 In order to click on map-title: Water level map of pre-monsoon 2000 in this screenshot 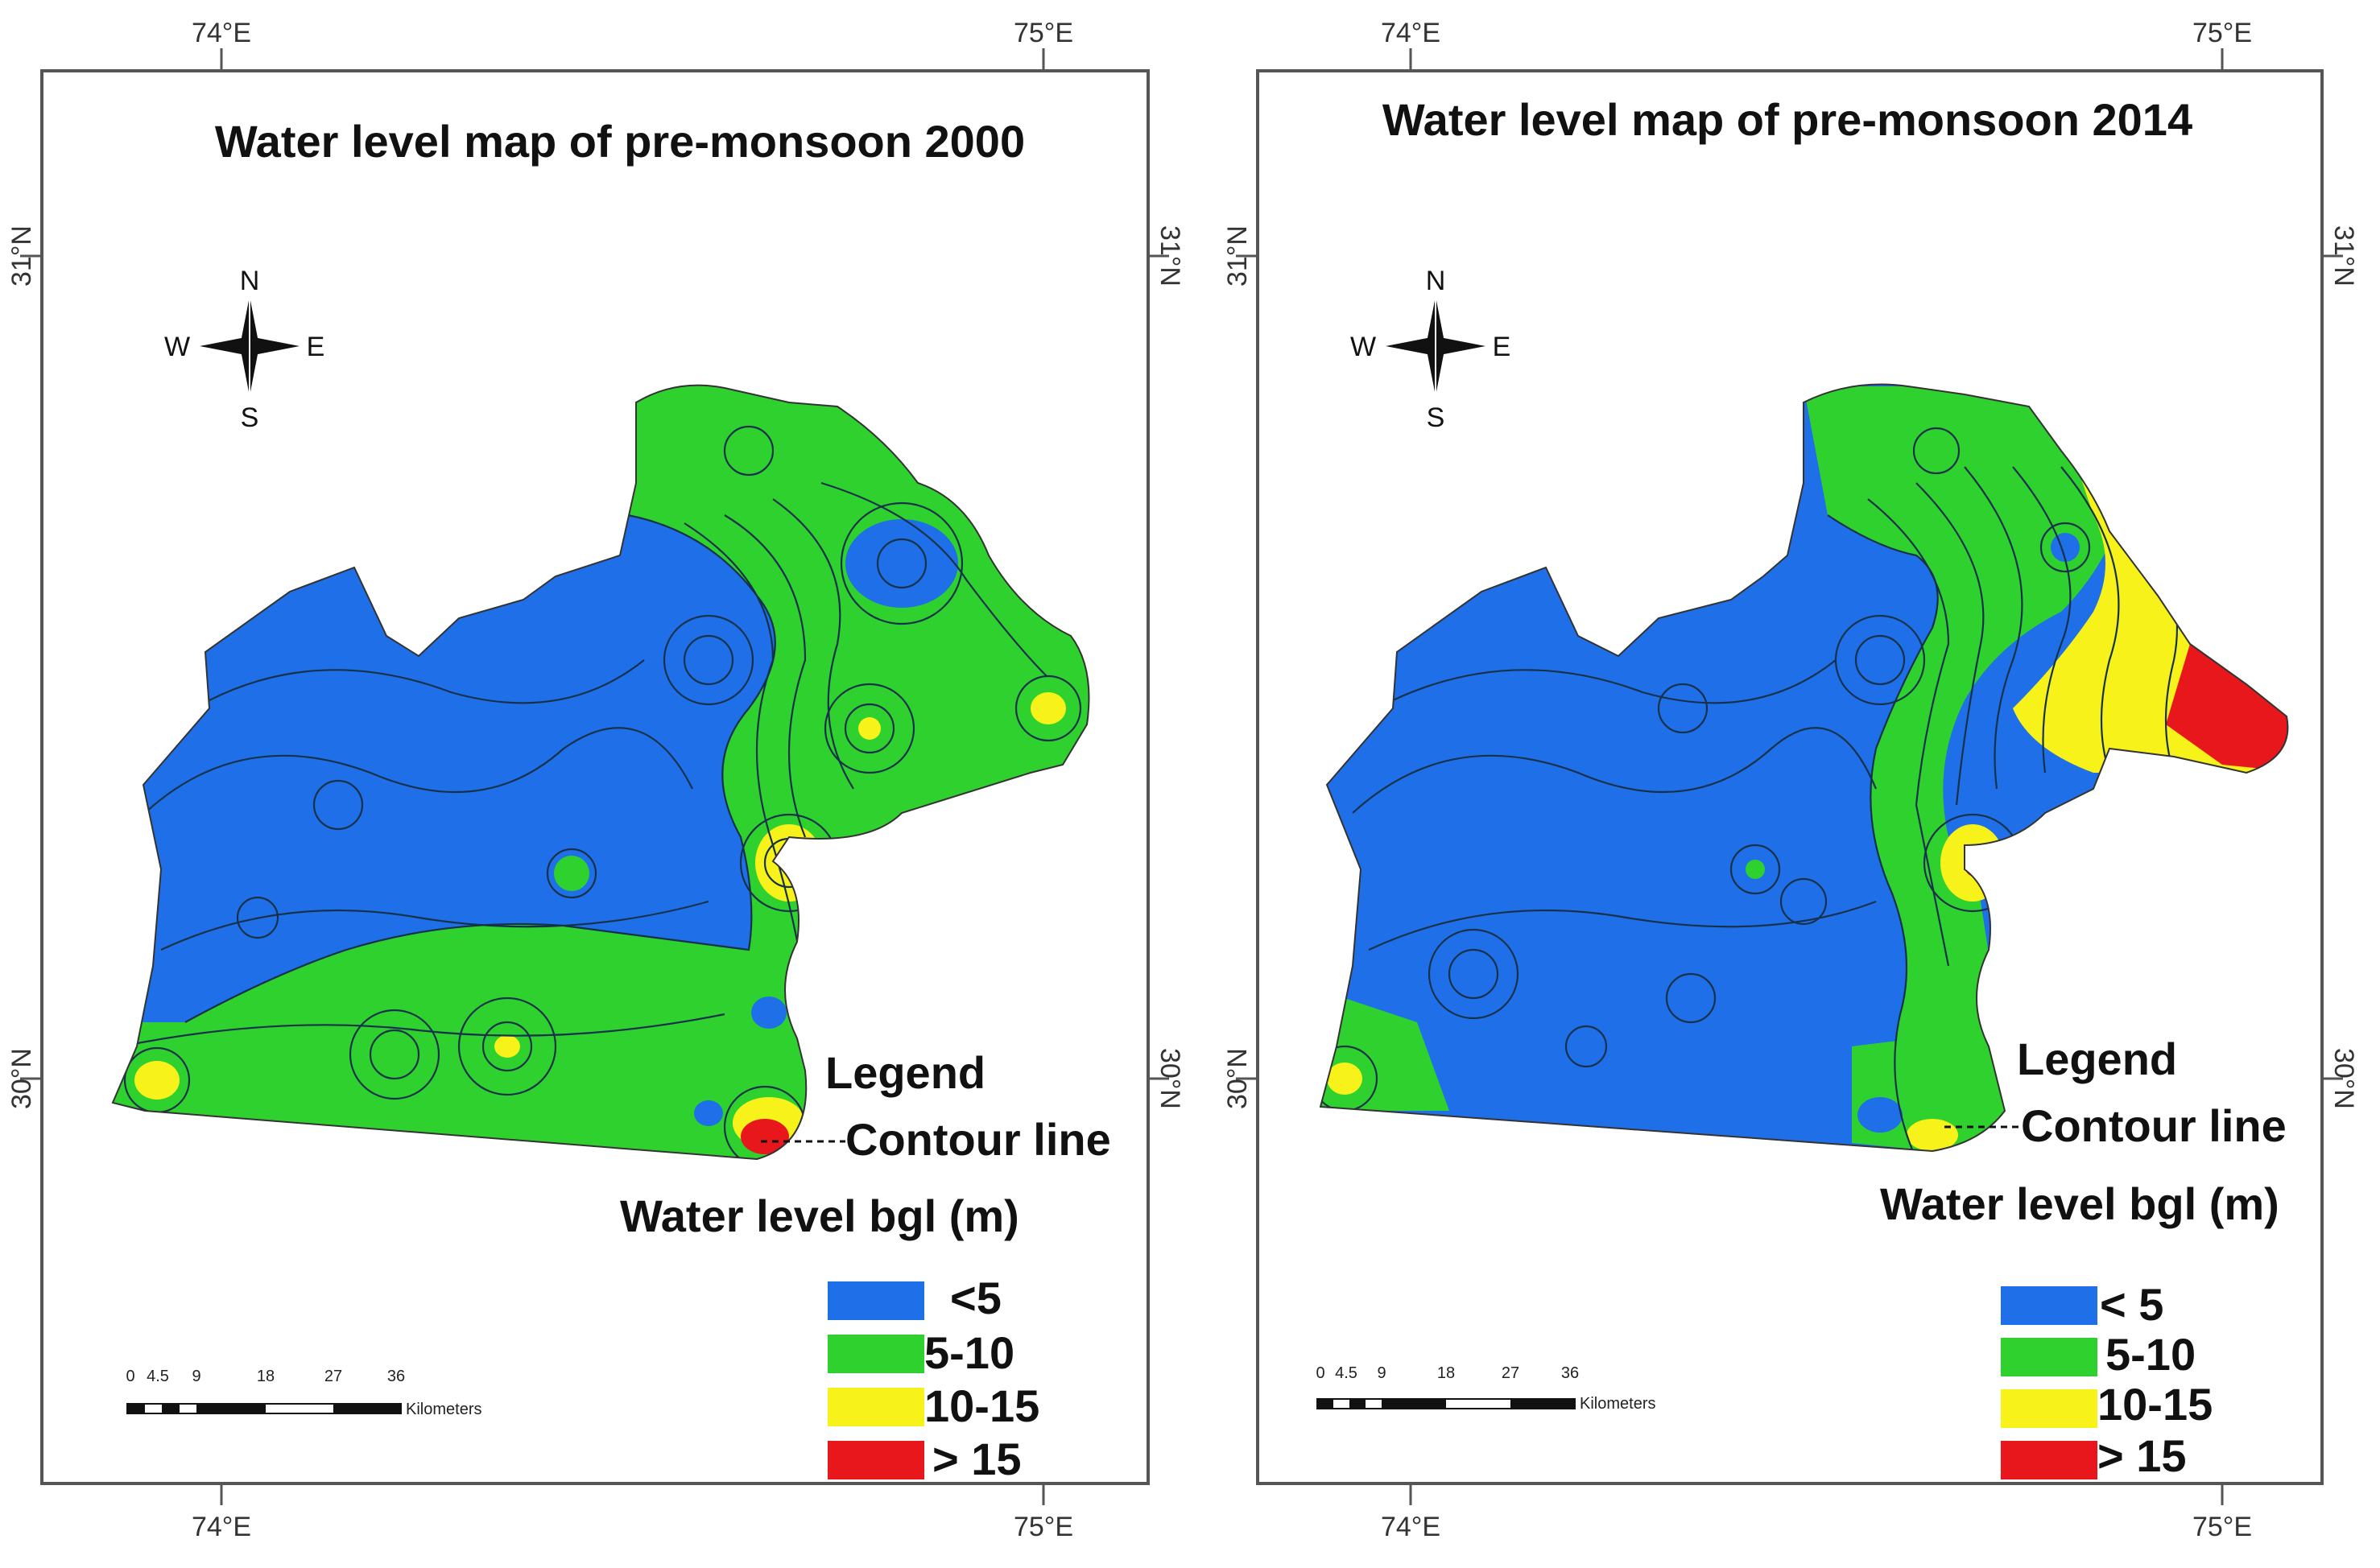, I will do `click(620, 141)`.